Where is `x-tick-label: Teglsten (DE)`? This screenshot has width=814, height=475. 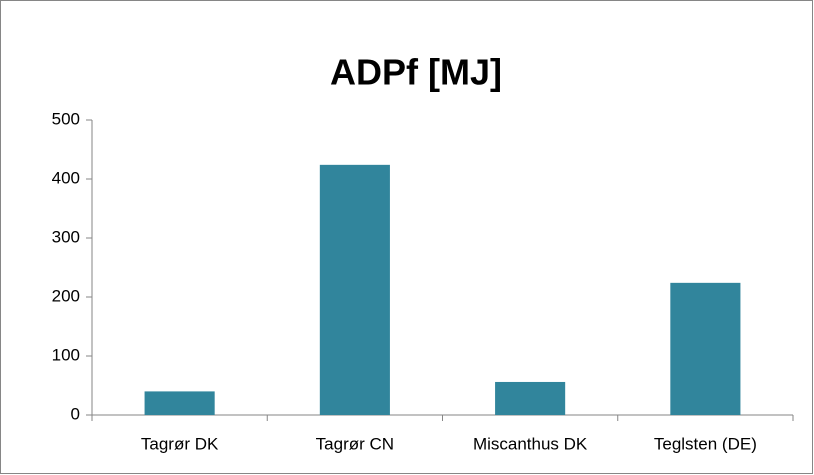
x-tick-label: Teglsten (DE) is located at coordinates (705, 443).